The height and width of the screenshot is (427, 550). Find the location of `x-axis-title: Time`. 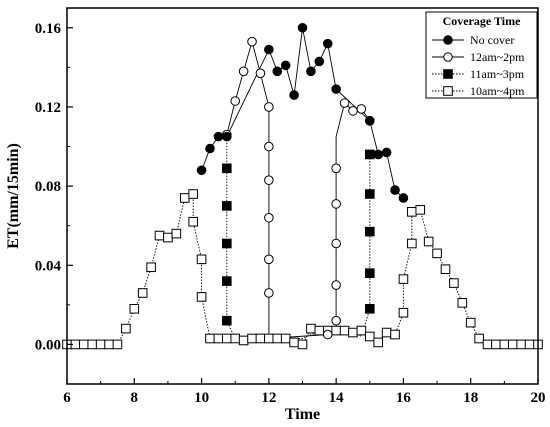

x-axis-title: Time is located at coordinates (302, 414).